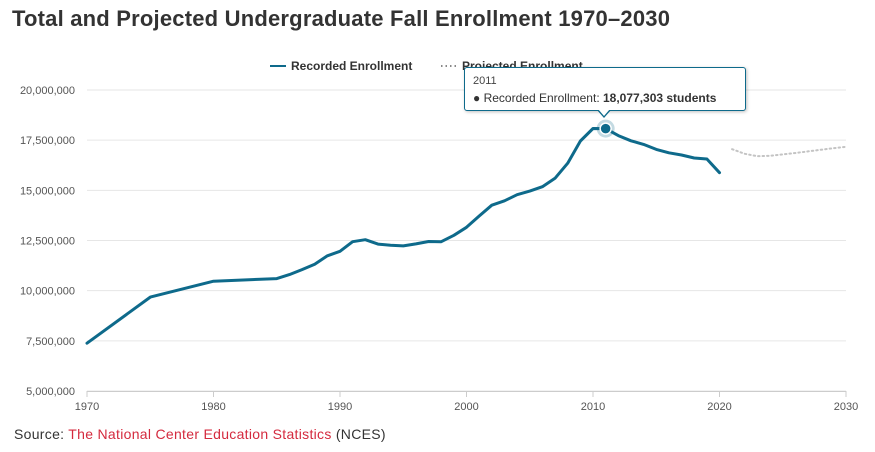  What do you see at coordinates (593, 407) in the screenshot?
I see `x-tick-label: 2010` at bounding box center [593, 407].